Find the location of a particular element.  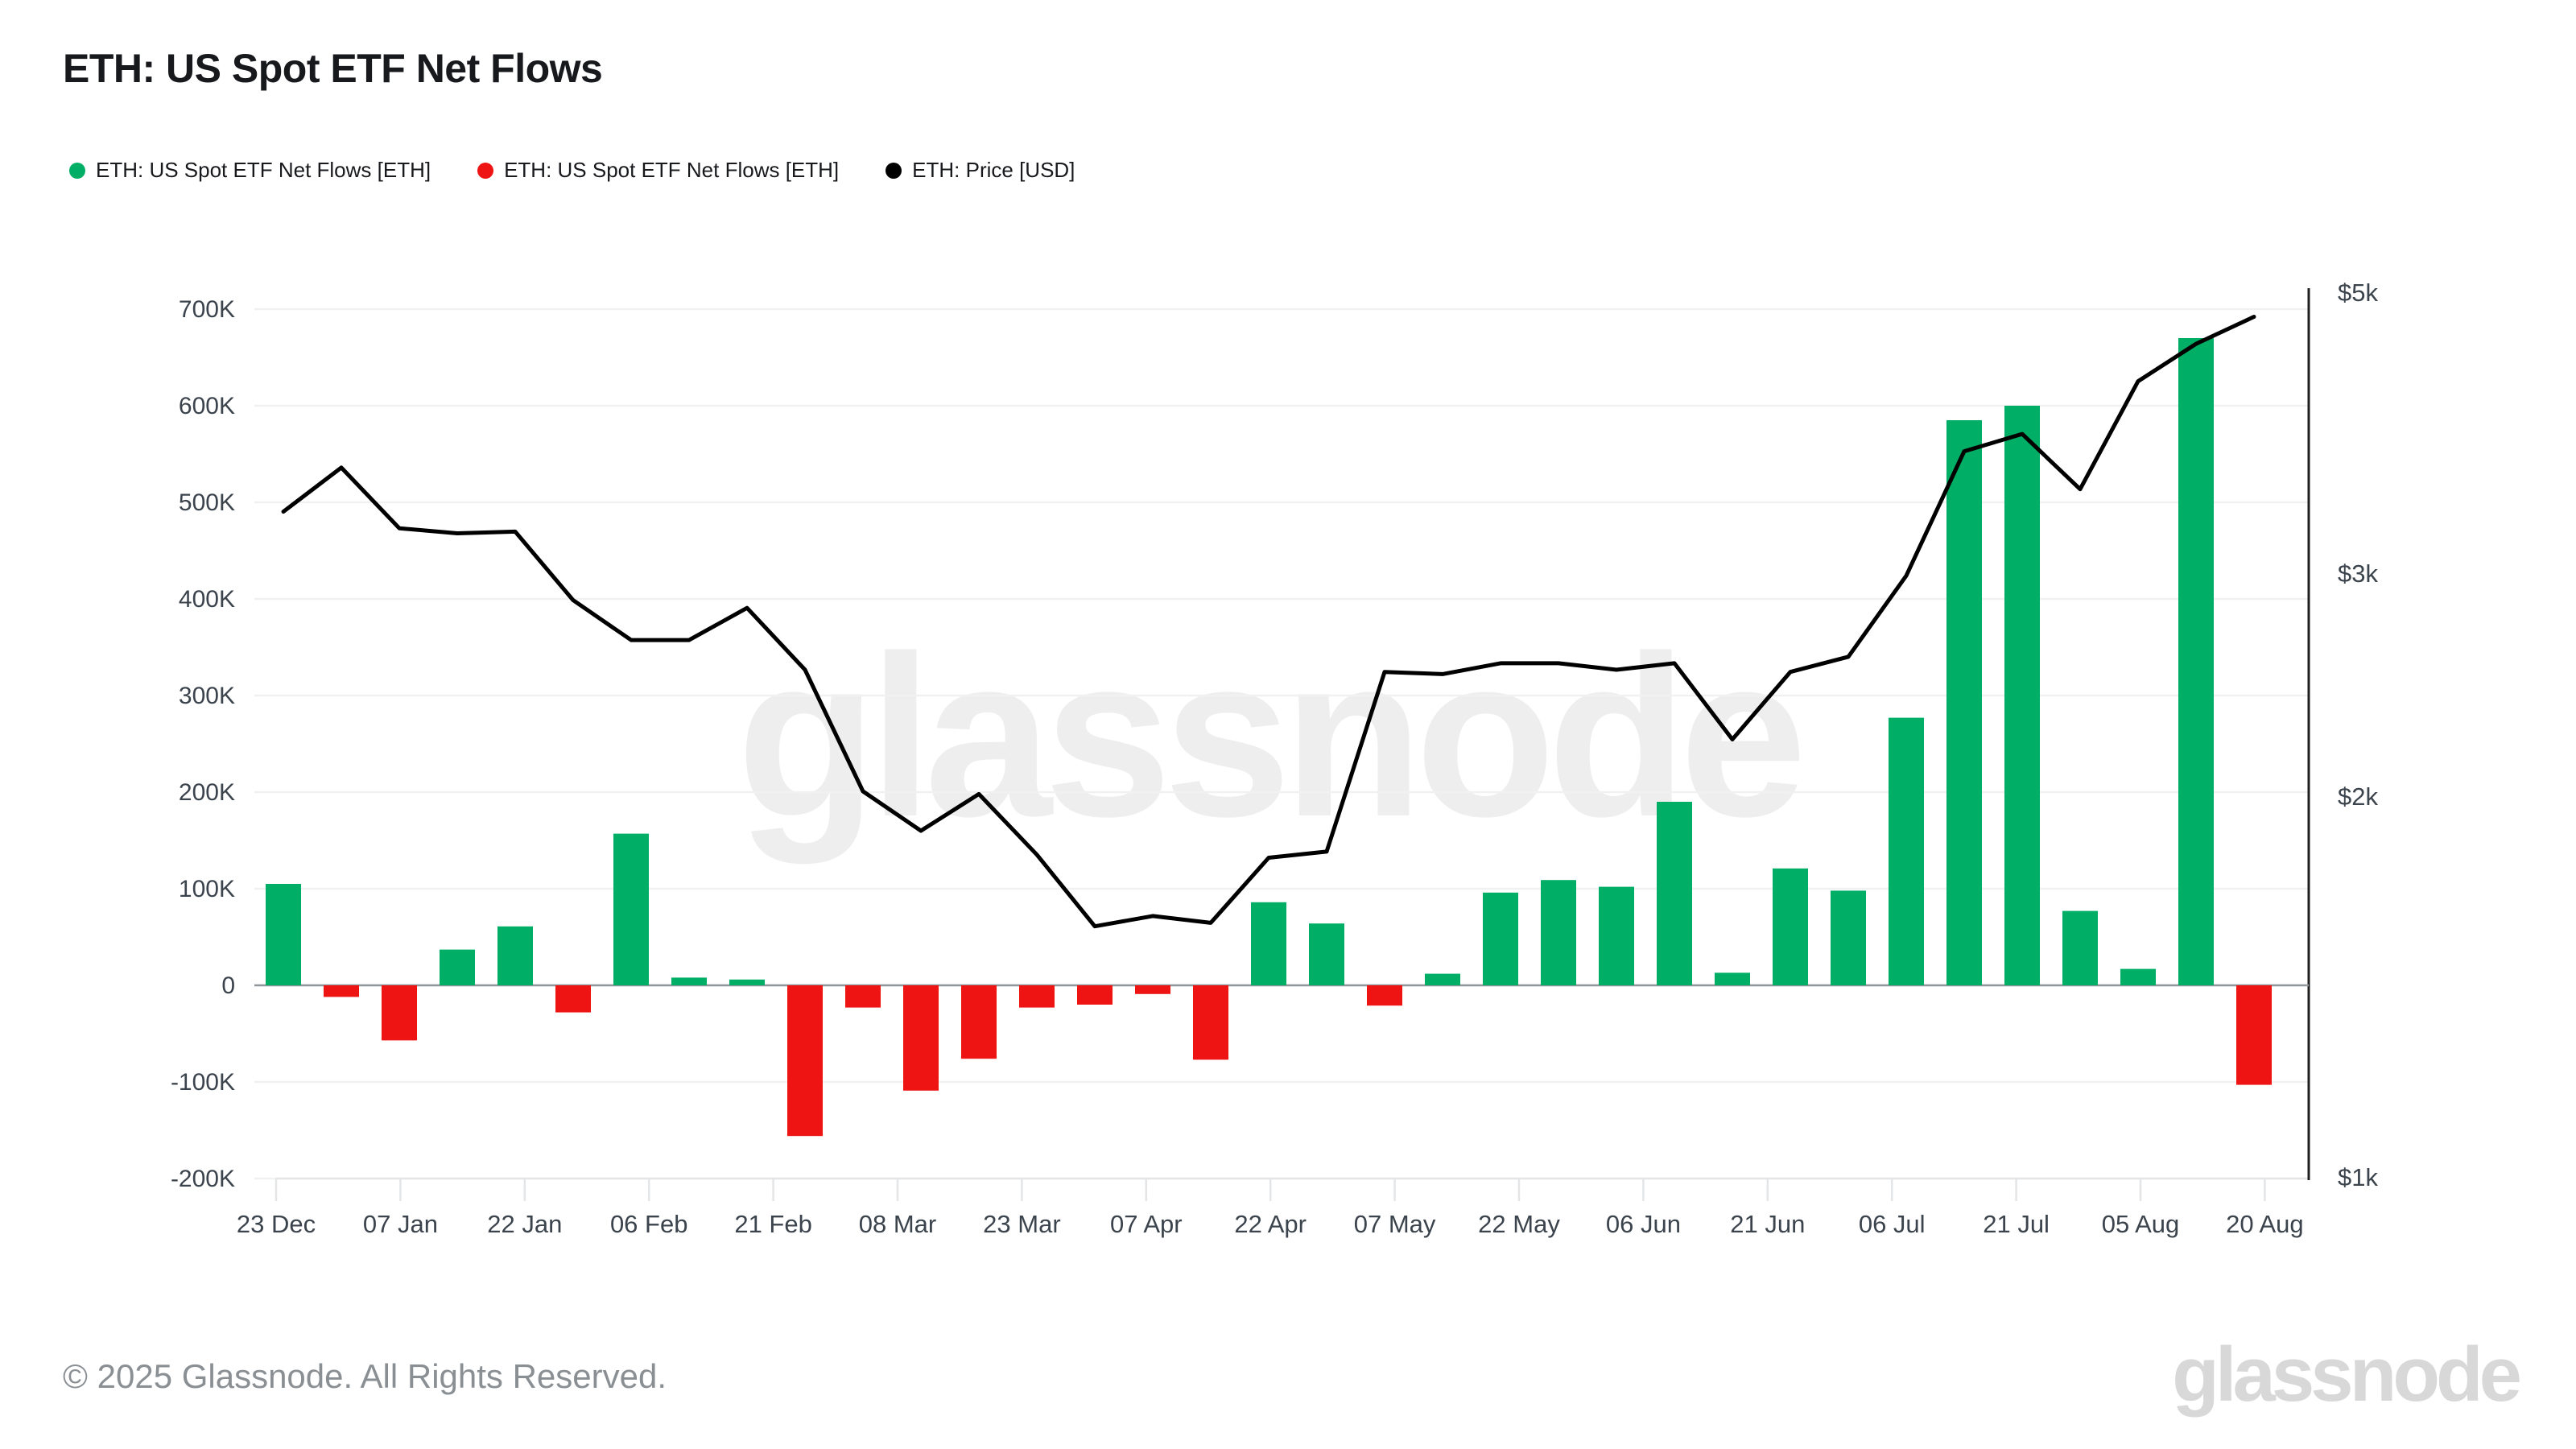

legend-item-positive-flows: ETH: US Spot ETF Net Flows [ETH] is located at coordinates (250, 170).